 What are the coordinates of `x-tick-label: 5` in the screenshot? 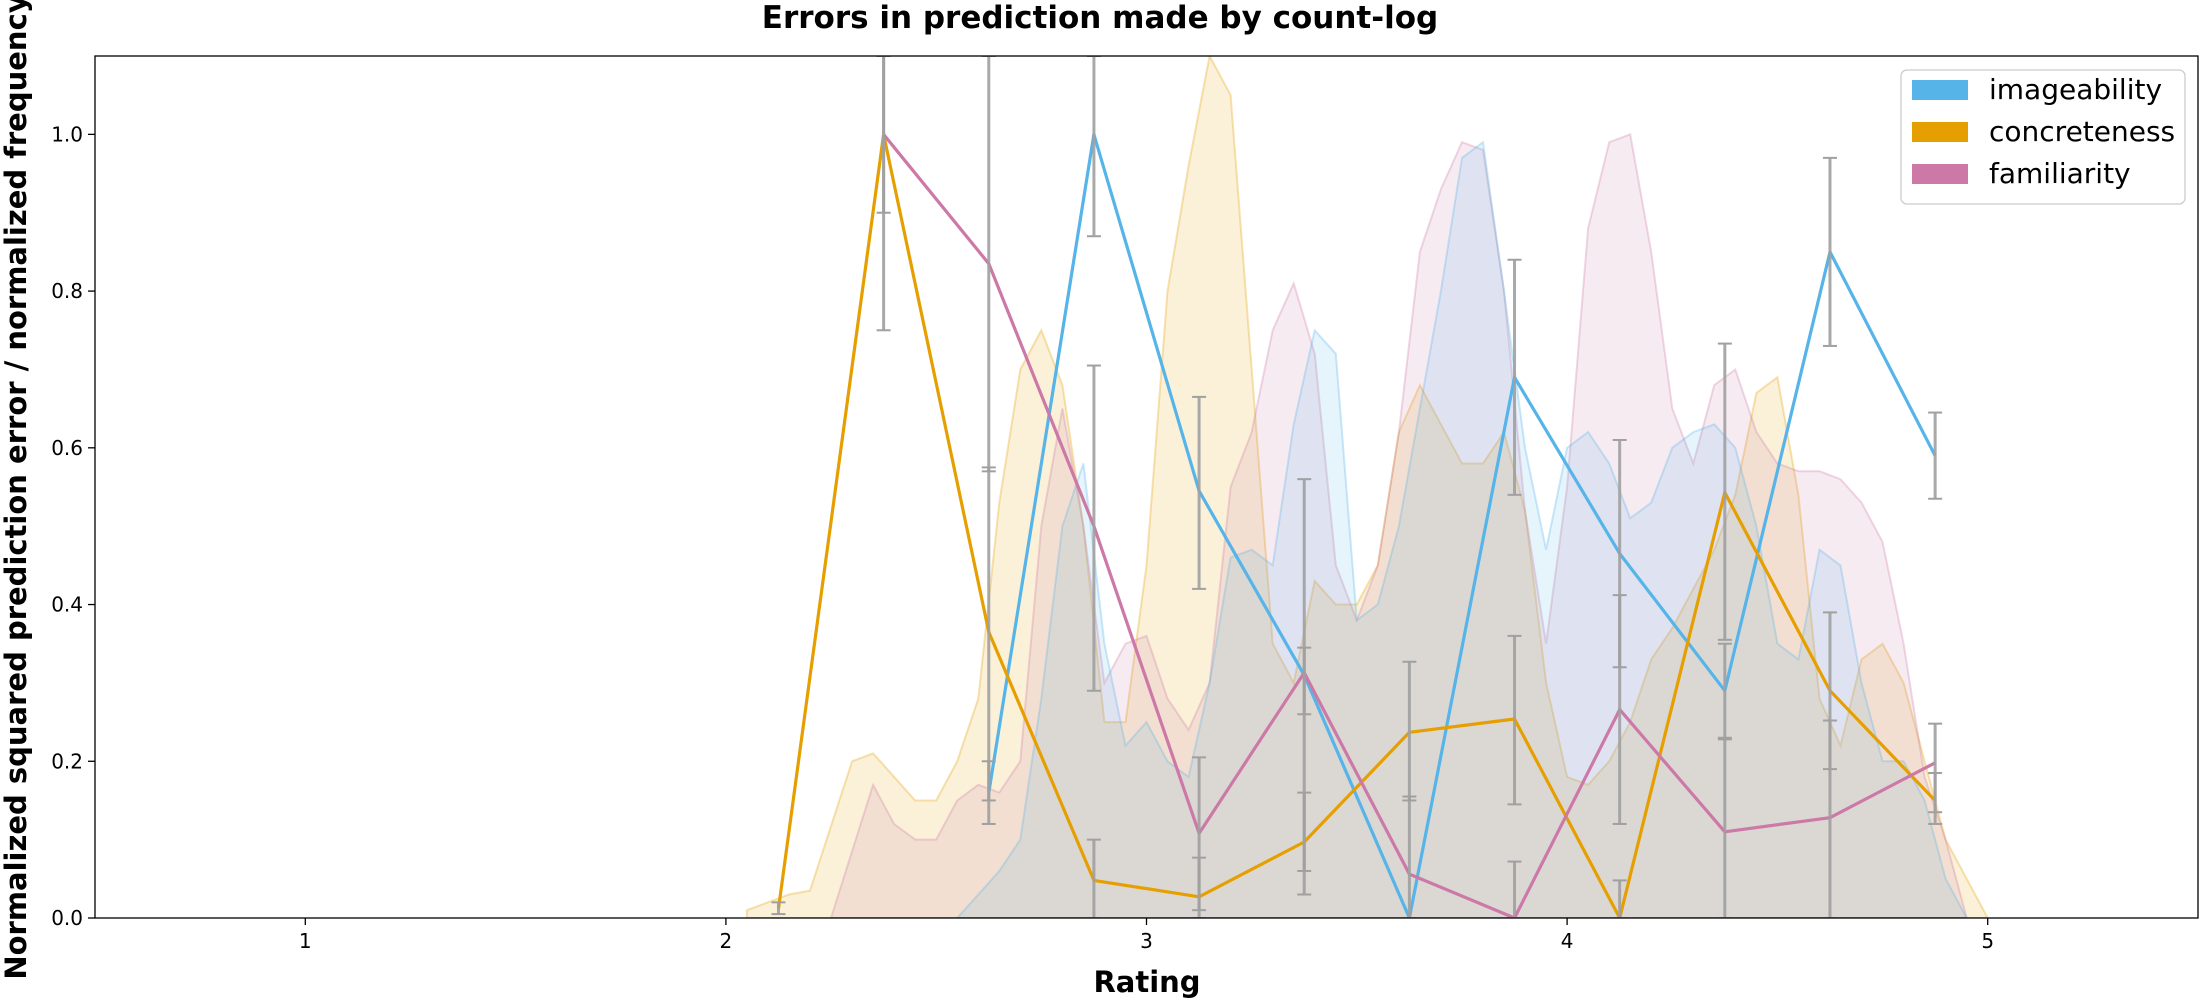 It's located at (1987, 941).